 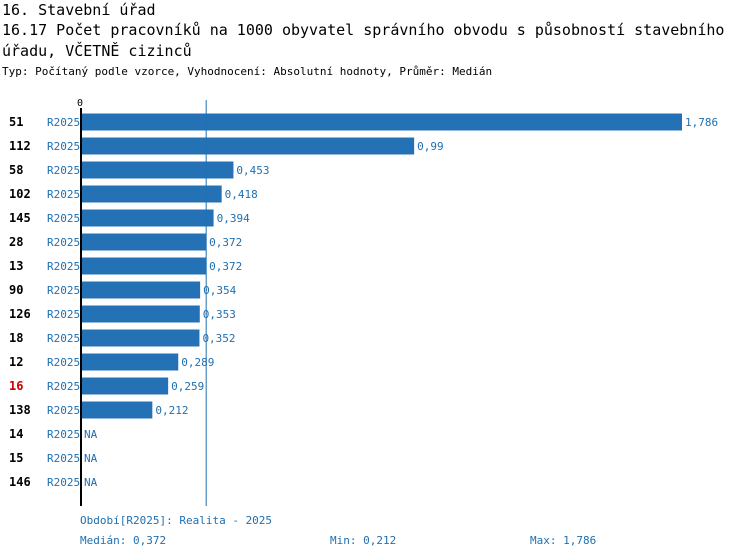 I want to click on row-id-label: 102, so click(x=20, y=194).